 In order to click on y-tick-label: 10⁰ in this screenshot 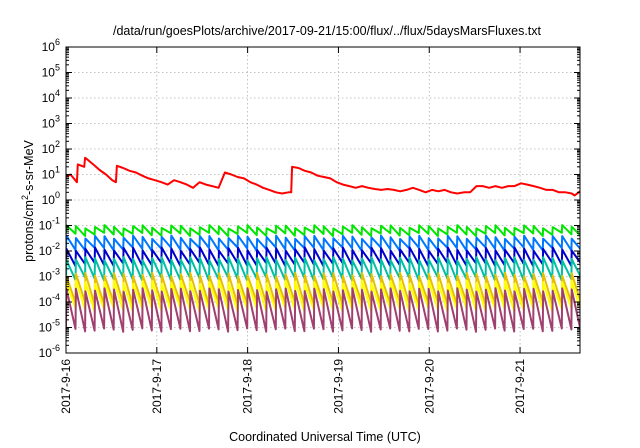, I will do `click(51, 198)`.